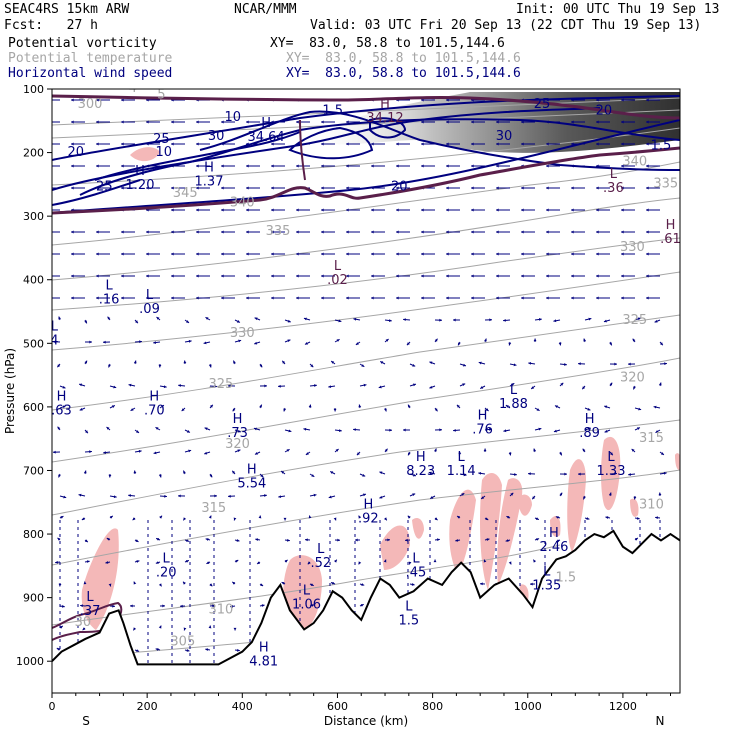 This screenshot has height=740, width=740. What do you see at coordinates (61, 411) in the screenshot?
I see `extremum-value-label: .63` at bounding box center [61, 411].